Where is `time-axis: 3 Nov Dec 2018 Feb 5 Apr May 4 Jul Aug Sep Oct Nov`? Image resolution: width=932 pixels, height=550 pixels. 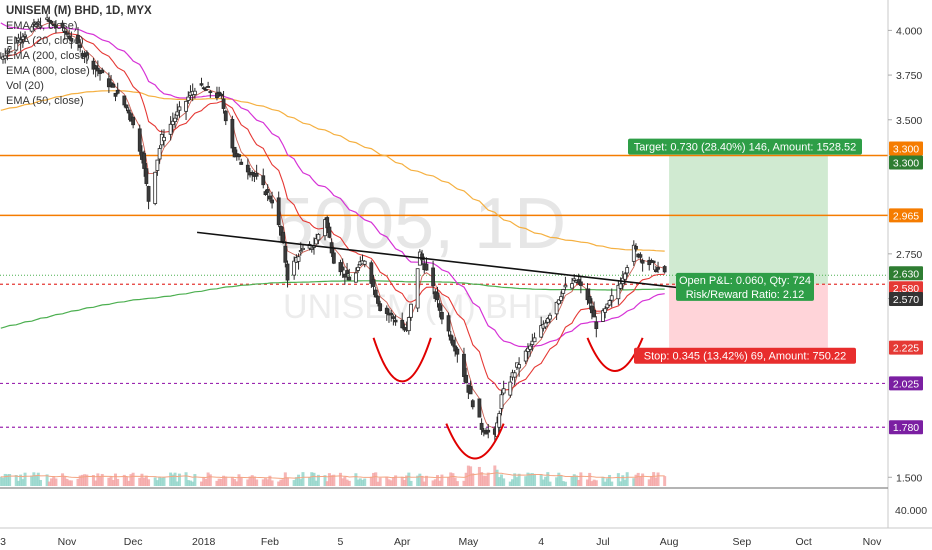
time-axis: 3 Nov Dec 2018 Feb 5 Apr May 4 Jul Aug Sep Oct Nov is located at coordinates (441, 542).